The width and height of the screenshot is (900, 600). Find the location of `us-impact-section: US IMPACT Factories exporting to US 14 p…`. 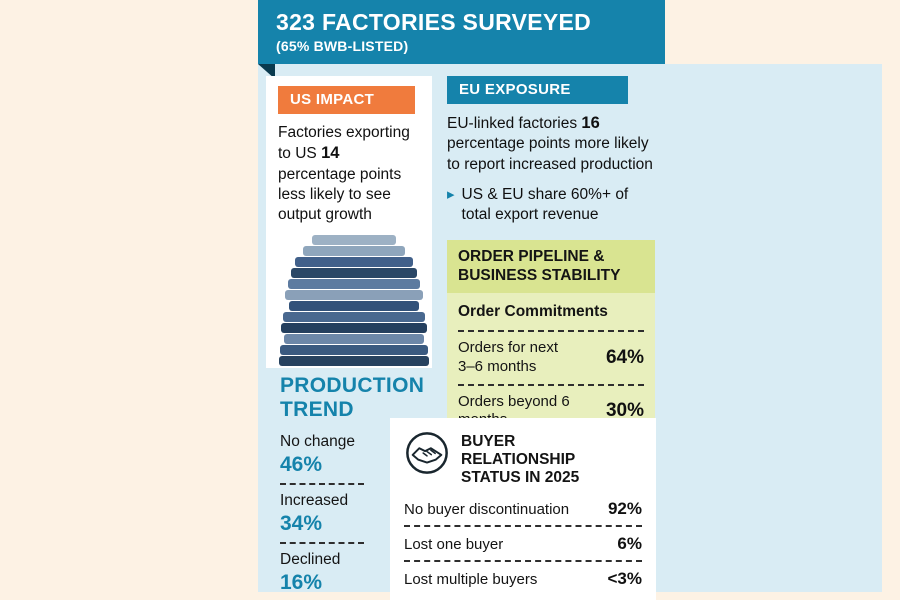

us-impact-section: US IMPACT Factories exporting to US 14 p… is located at coordinates (349, 222).